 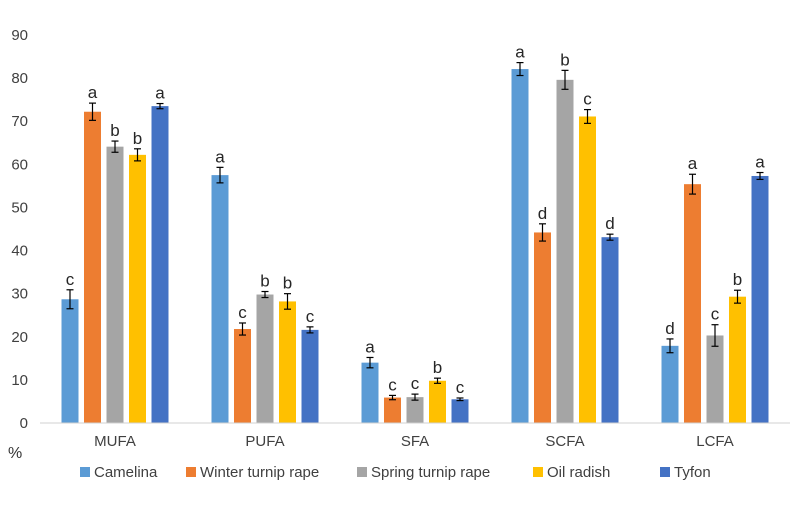 I want to click on unit-label: %, so click(x=15, y=453).